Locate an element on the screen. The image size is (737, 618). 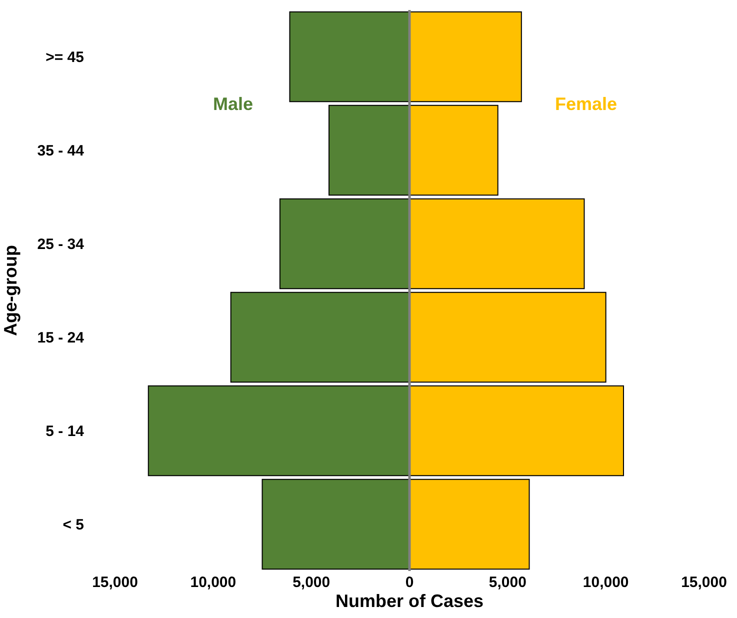
y-tick-label: 25 - 34 is located at coordinates (61, 244).